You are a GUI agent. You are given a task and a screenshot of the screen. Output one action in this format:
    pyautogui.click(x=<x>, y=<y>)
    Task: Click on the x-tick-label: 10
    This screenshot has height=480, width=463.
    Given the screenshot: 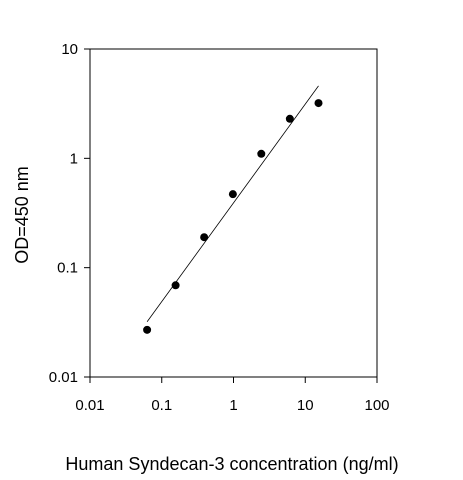 What is the action you would take?
    pyautogui.click(x=305, y=405)
    